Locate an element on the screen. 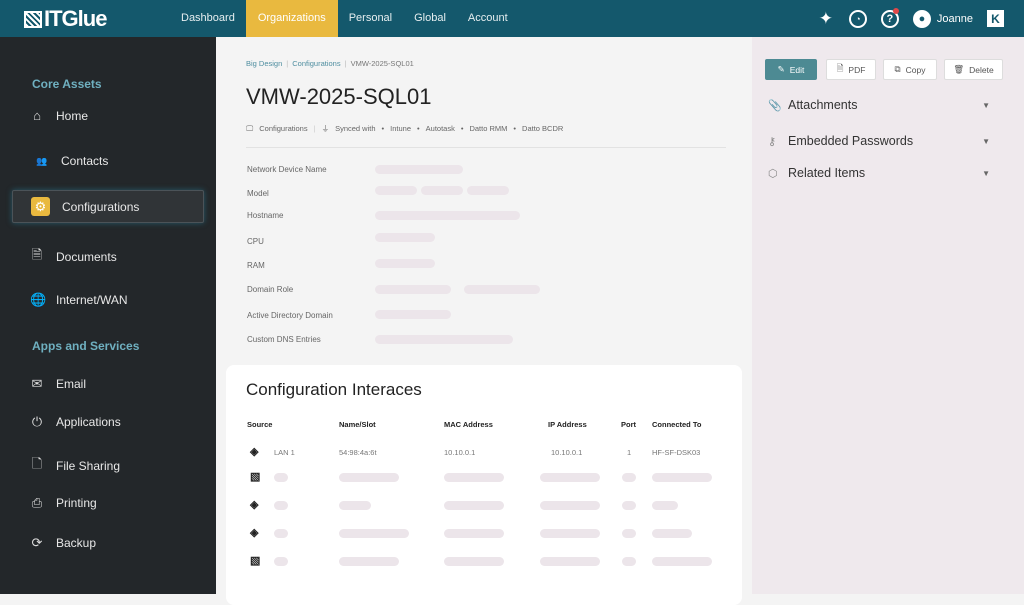 The width and height of the screenshot is (1024, 605). label: Related Items is located at coordinates (827, 173).